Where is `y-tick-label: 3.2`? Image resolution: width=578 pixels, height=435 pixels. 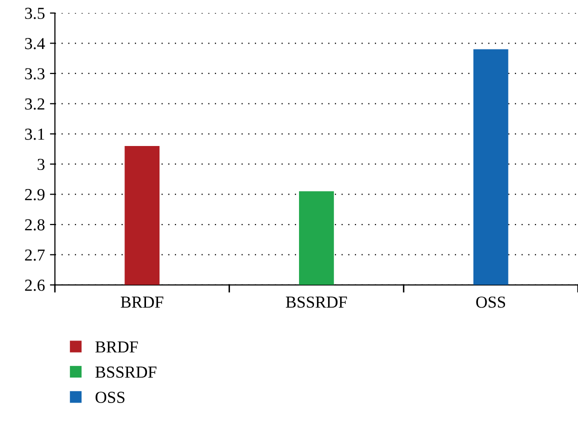 y-tick-label: 3.2 is located at coordinates (34, 104).